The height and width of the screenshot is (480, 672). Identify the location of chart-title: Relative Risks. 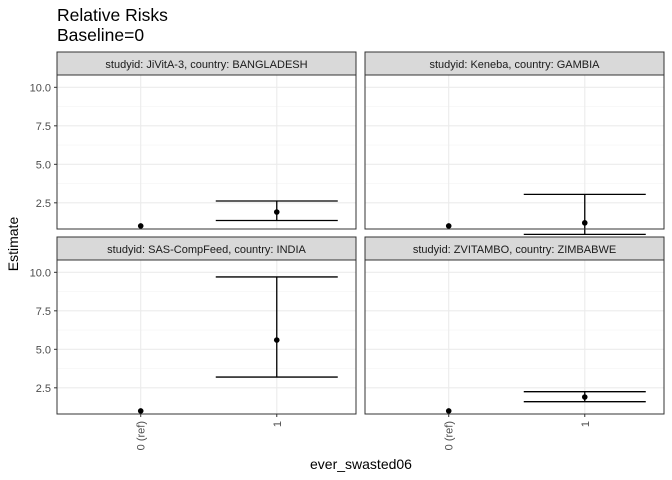
(112, 15).